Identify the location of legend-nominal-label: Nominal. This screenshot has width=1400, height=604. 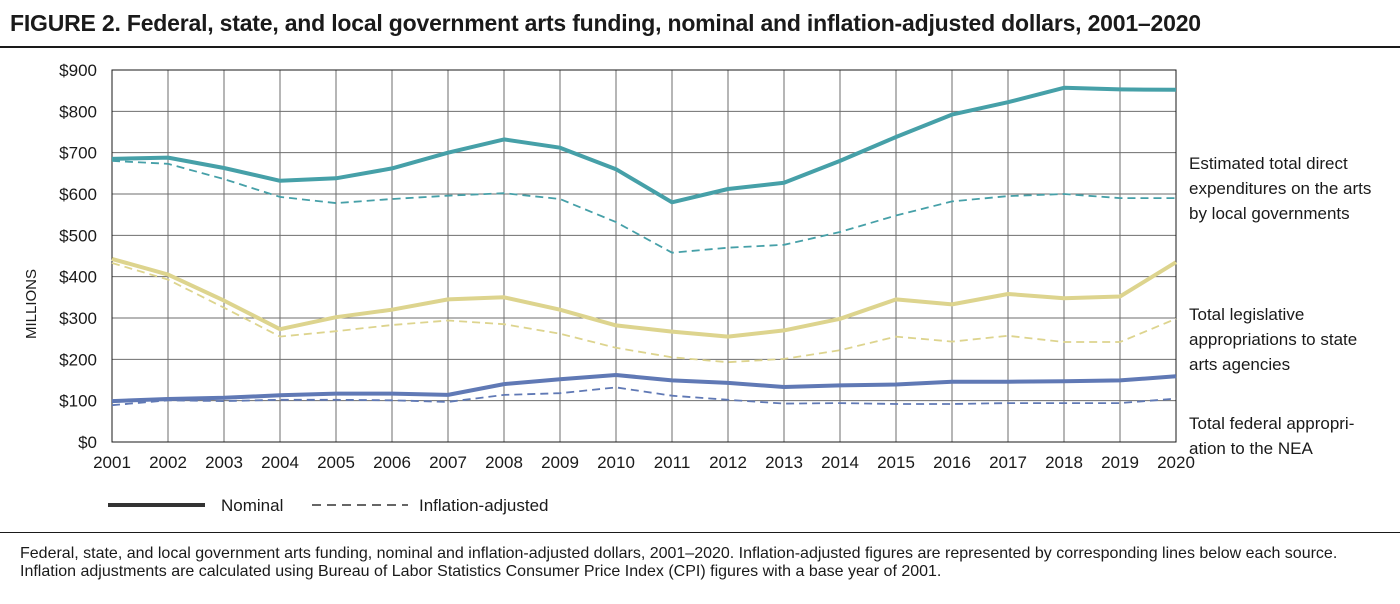
(252, 505).